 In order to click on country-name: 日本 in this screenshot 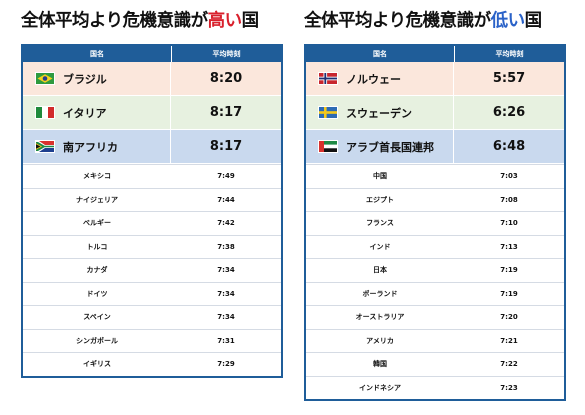, I will do `click(380, 270)`.